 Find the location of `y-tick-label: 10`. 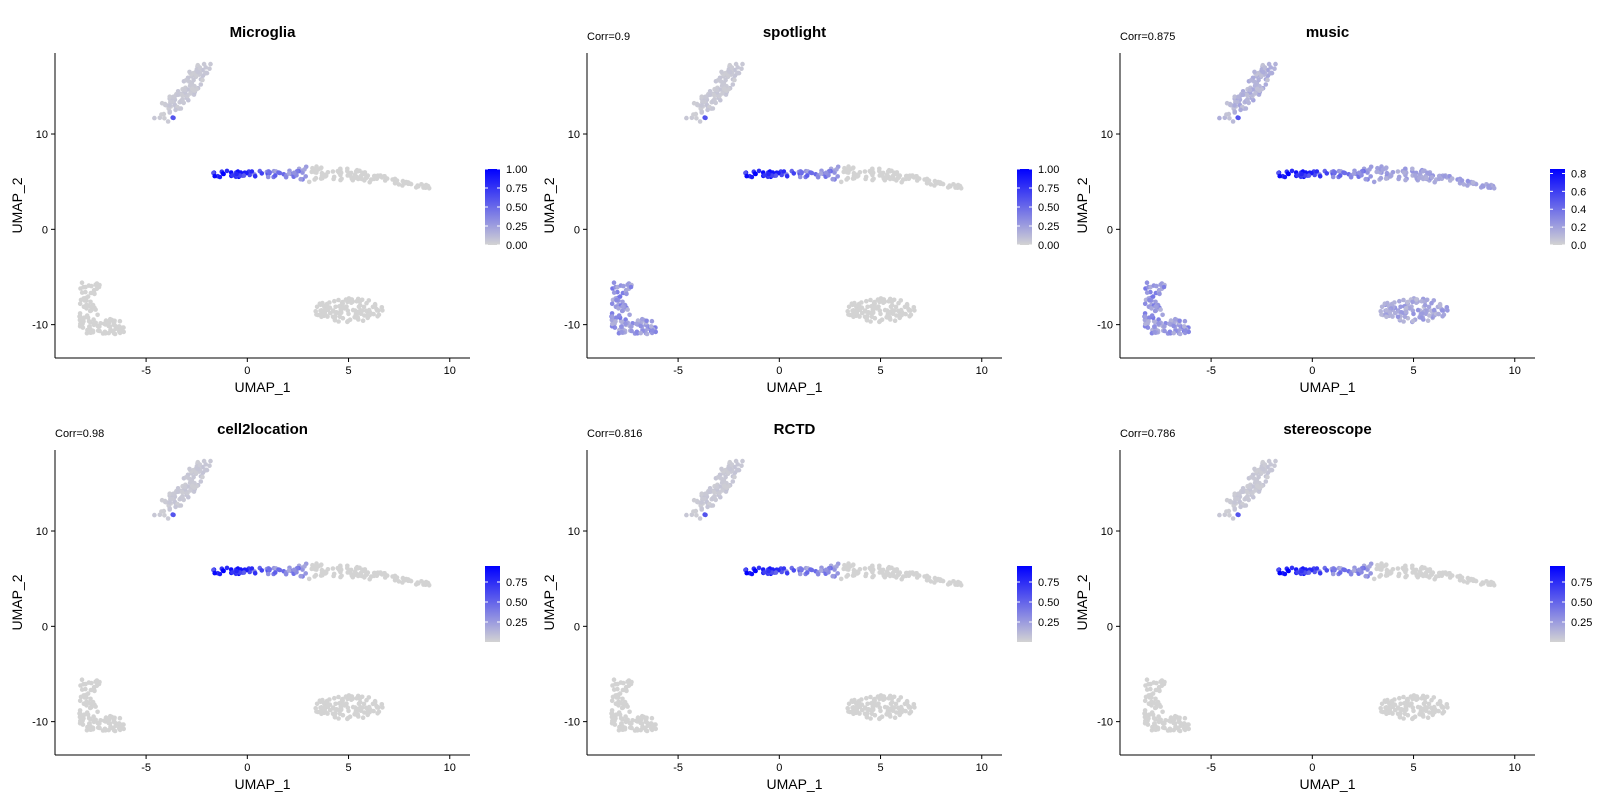

y-tick-label: 10 is located at coordinates (42, 135).